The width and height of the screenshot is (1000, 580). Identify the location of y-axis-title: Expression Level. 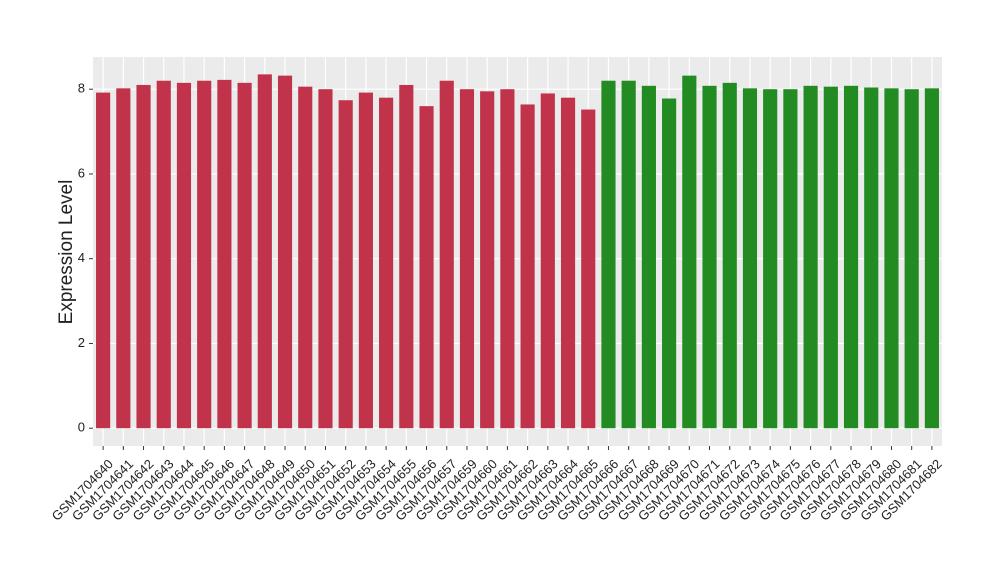
(66, 252).